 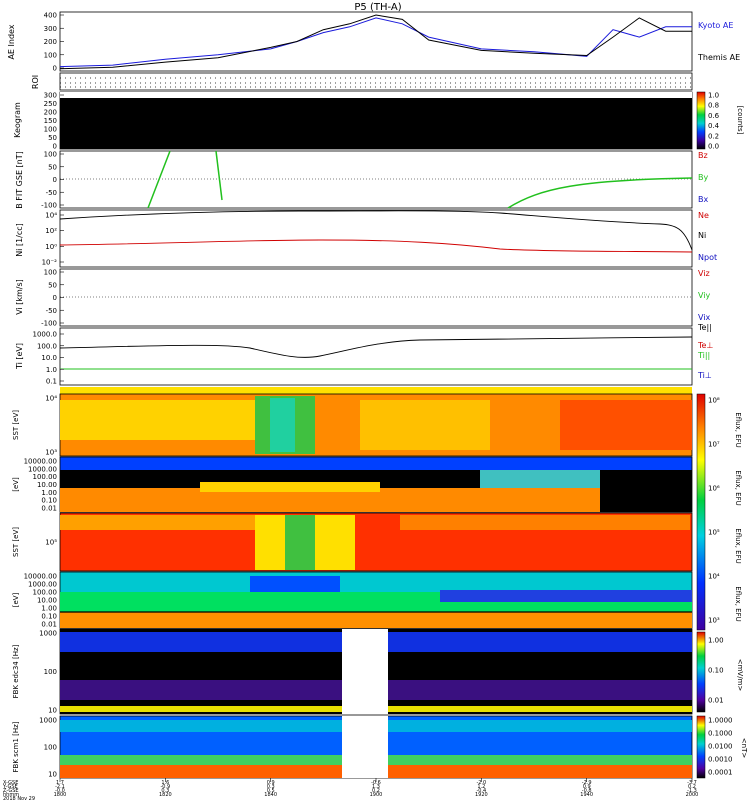 What do you see at coordinates (704, 273) in the screenshot?
I see `legend-viz: Viz` at bounding box center [704, 273].